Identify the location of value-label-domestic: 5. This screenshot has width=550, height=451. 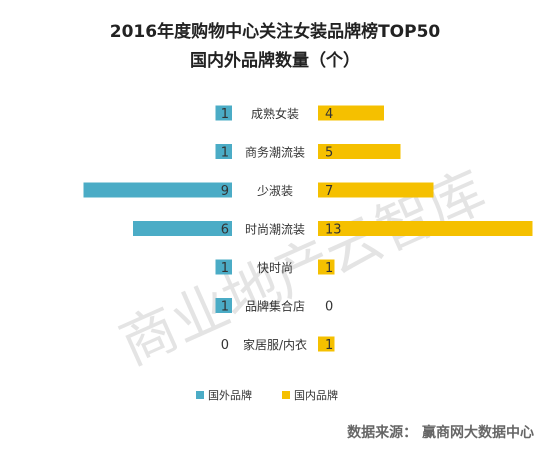
(329, 153).